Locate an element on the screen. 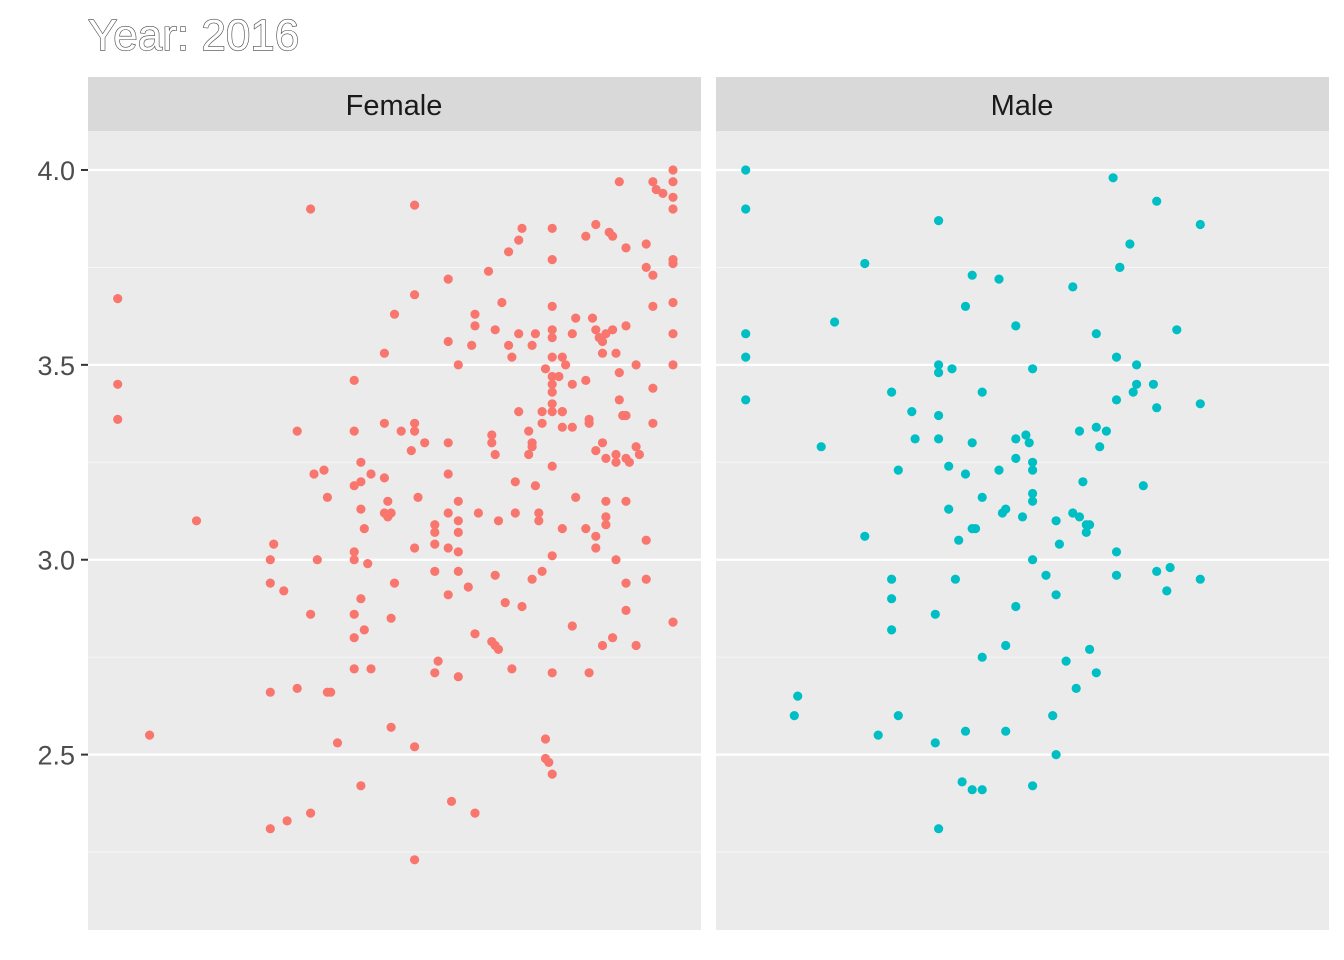 The image size is (1344, 960). y-tick-label: 2.5 is located at coordinates (56, 756).